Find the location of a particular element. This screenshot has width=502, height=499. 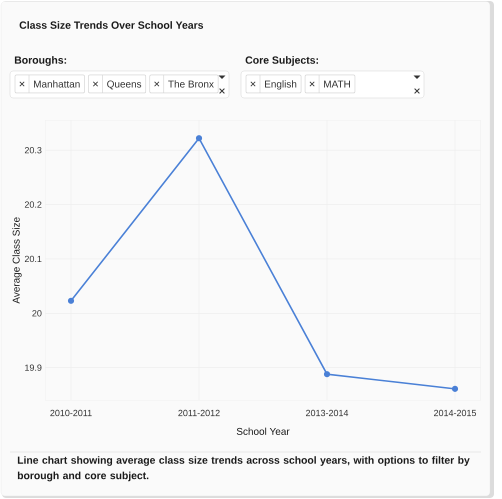

text: Core Subjects: is located at coordinates (282, 61).